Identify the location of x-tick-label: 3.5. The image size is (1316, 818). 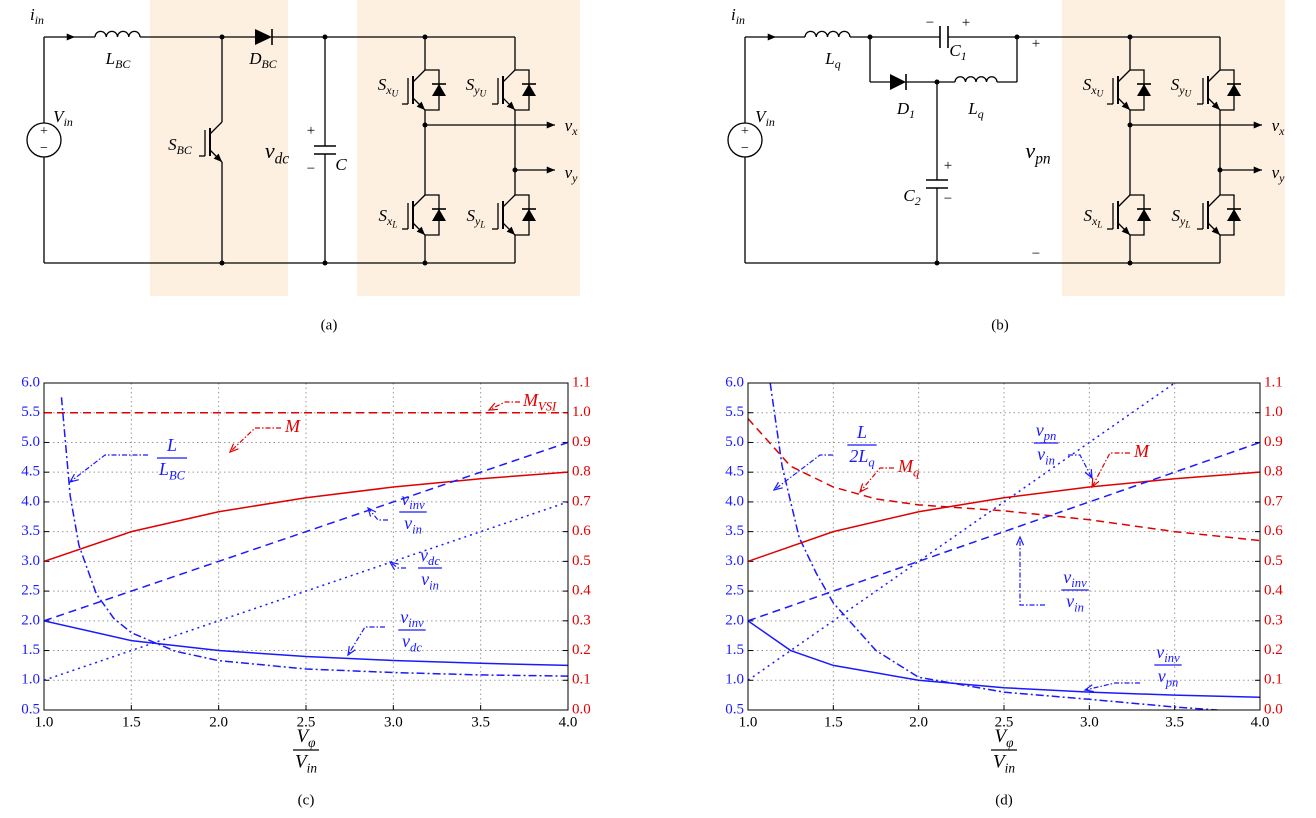
(1174, 722).